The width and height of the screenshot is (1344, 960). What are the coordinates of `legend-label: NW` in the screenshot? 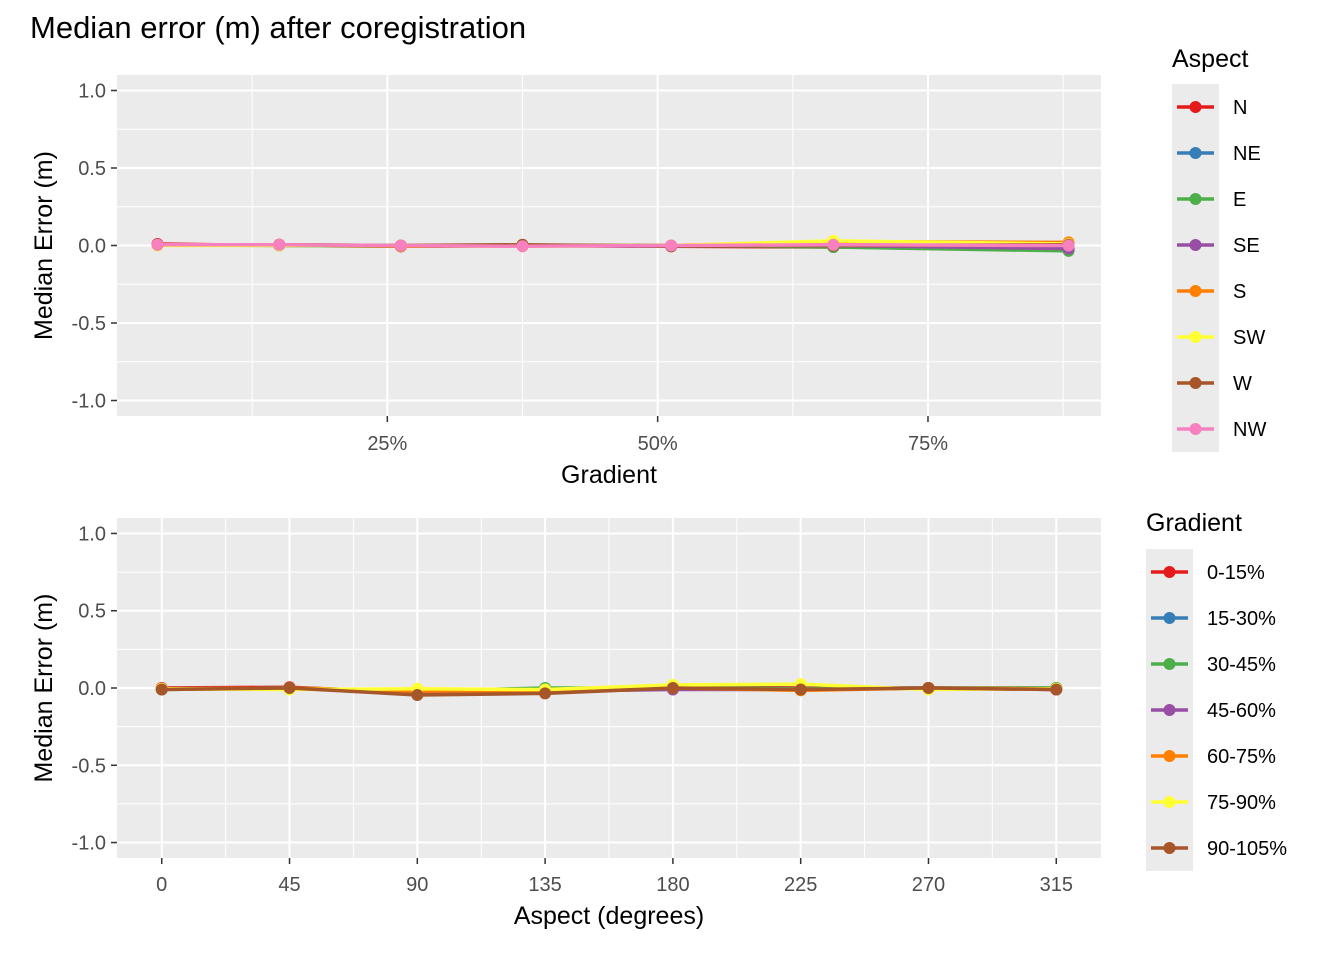 It's located at (1249, 430).